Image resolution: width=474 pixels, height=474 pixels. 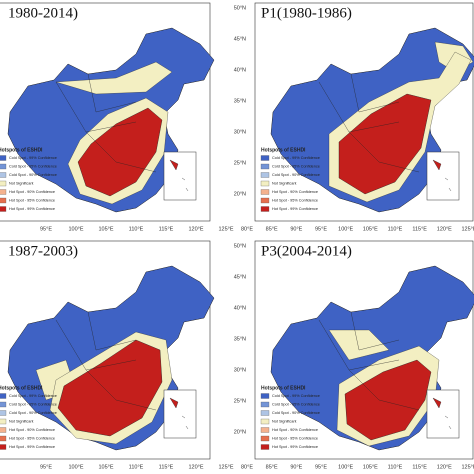 I want to click on region-neutral, so click(x=114, y=78).